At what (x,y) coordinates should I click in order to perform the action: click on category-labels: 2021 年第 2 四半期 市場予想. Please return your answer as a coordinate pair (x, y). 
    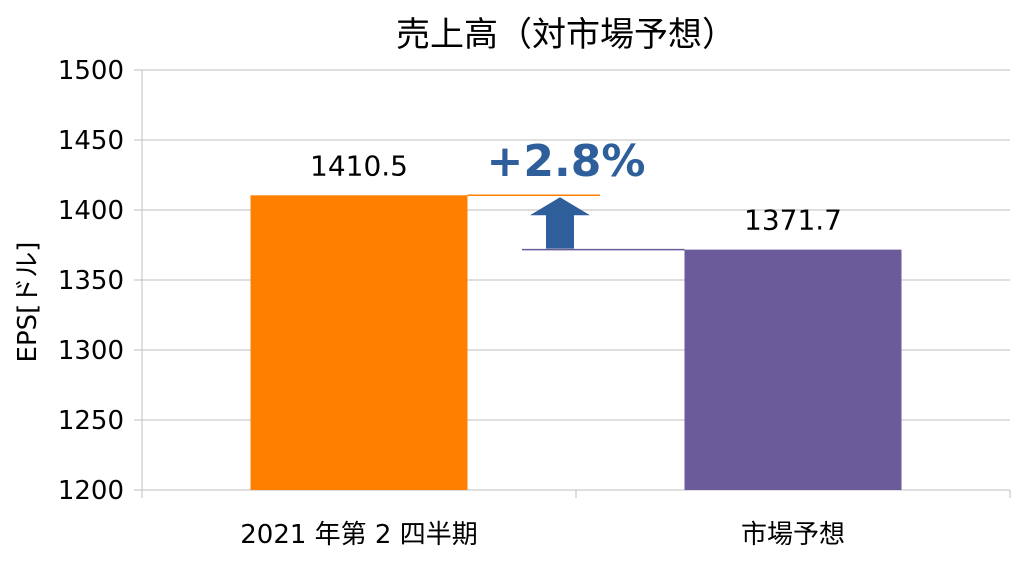
    Looking at the image, I should click on (542, 535).